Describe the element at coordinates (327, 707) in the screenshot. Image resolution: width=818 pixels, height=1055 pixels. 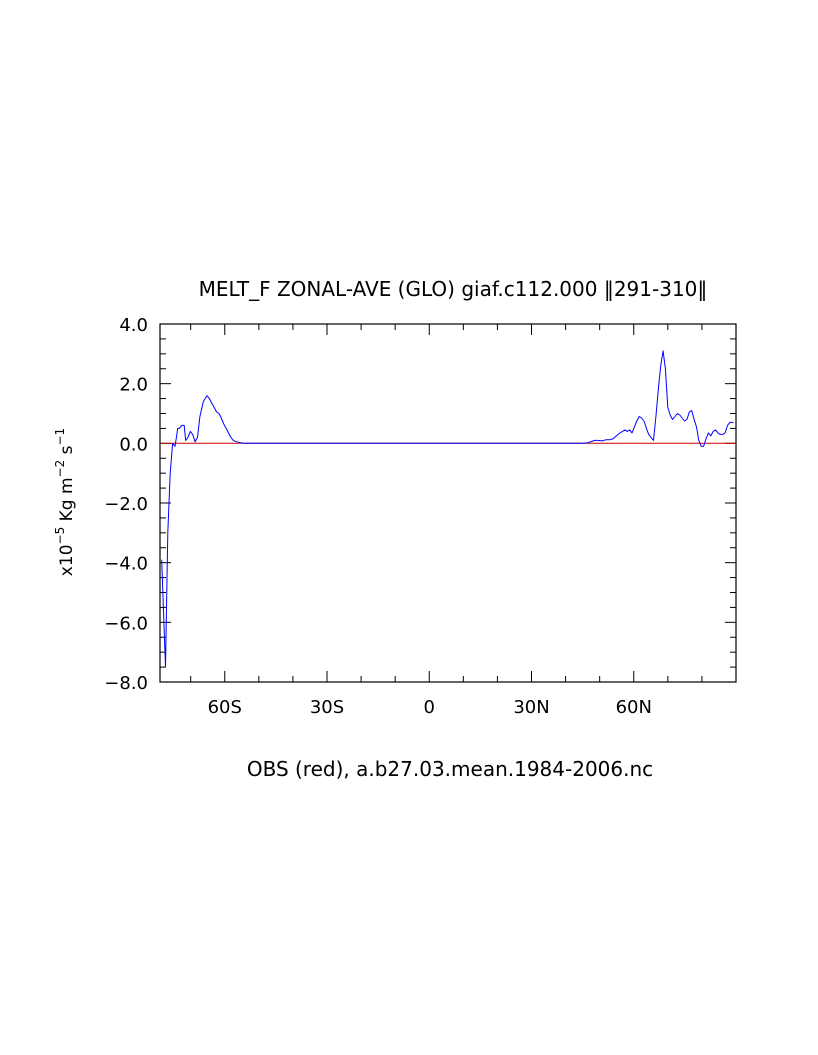
I see `x-tick-label: 30S` at that location.